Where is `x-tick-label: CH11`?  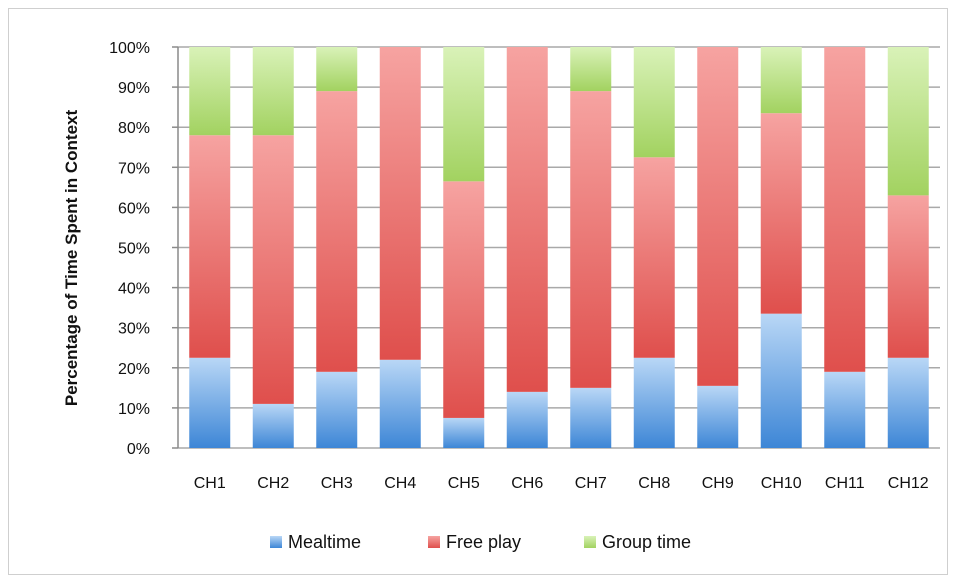 x-tick-label: CH11 is located at coordinates (845, 483).